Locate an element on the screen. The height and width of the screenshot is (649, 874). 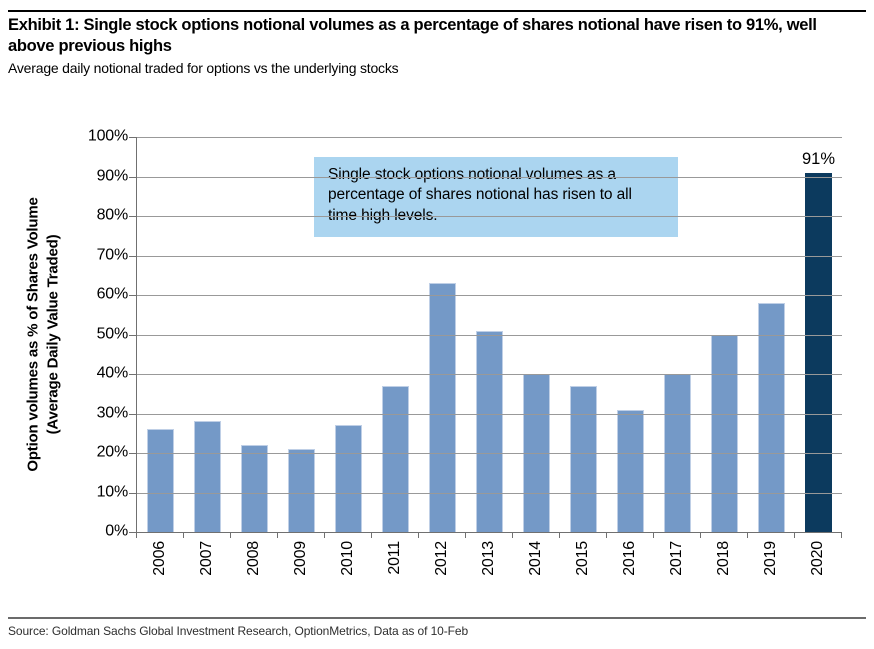
bar-2016 is located at coordinates (630, 470).